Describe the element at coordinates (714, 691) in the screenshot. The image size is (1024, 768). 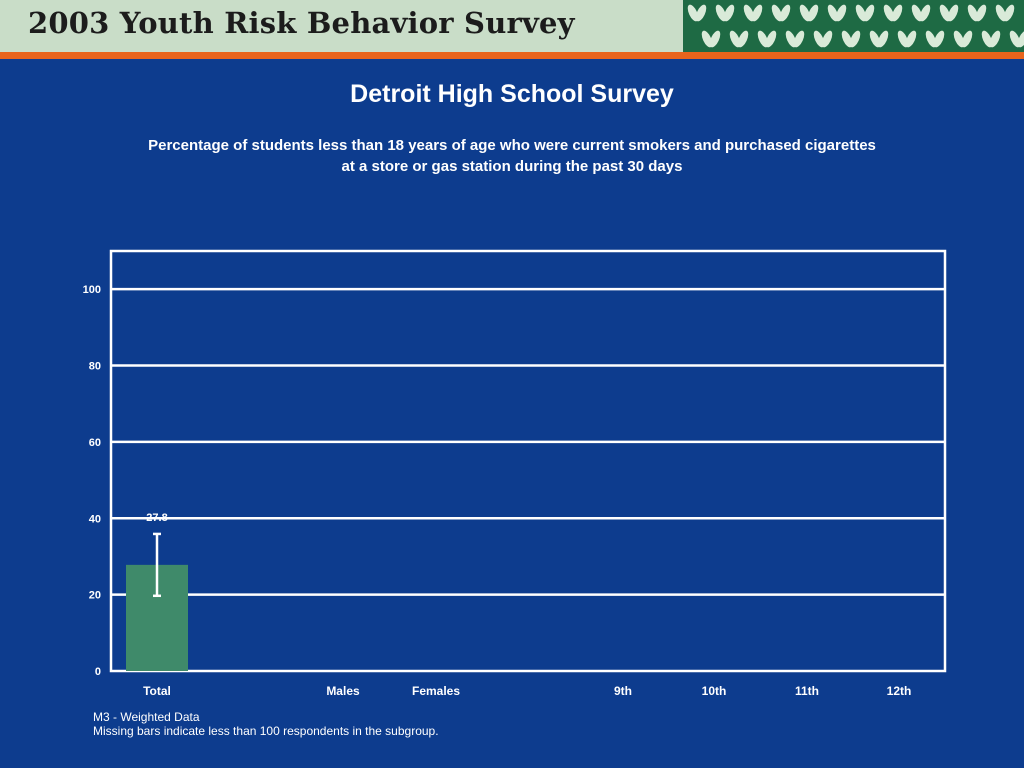
I see `x-tick-label: 10th` at that location.